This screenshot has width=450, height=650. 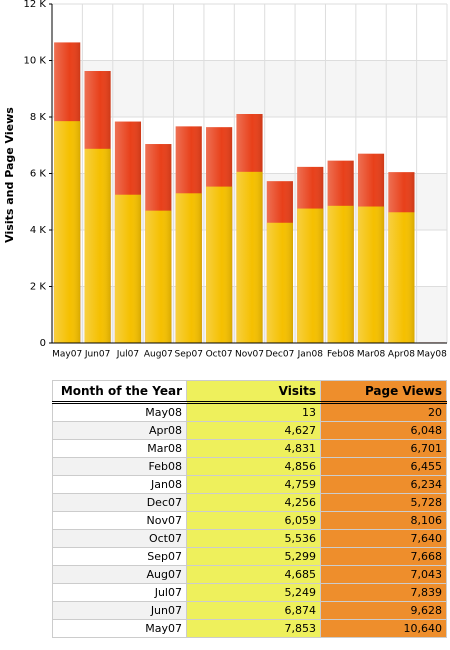 I want to click on table-cell: 7,839, so click(x=383, y=592).